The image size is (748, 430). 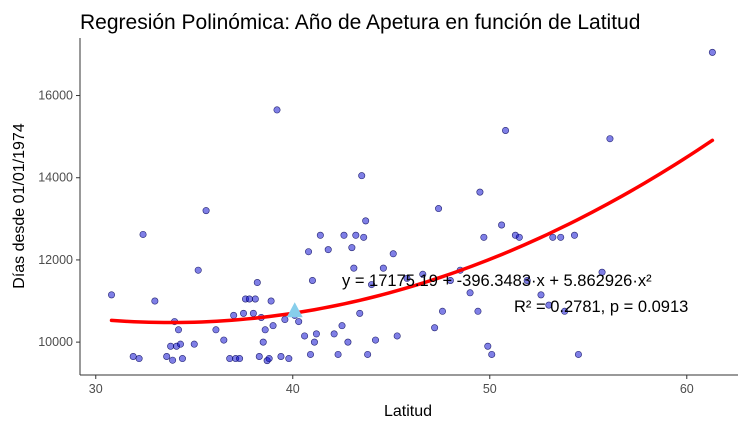 What do you see at coordinates (55, 342) in the screenshot?
I see `y-tick-label: 10000` at bounding box center [55, 342].